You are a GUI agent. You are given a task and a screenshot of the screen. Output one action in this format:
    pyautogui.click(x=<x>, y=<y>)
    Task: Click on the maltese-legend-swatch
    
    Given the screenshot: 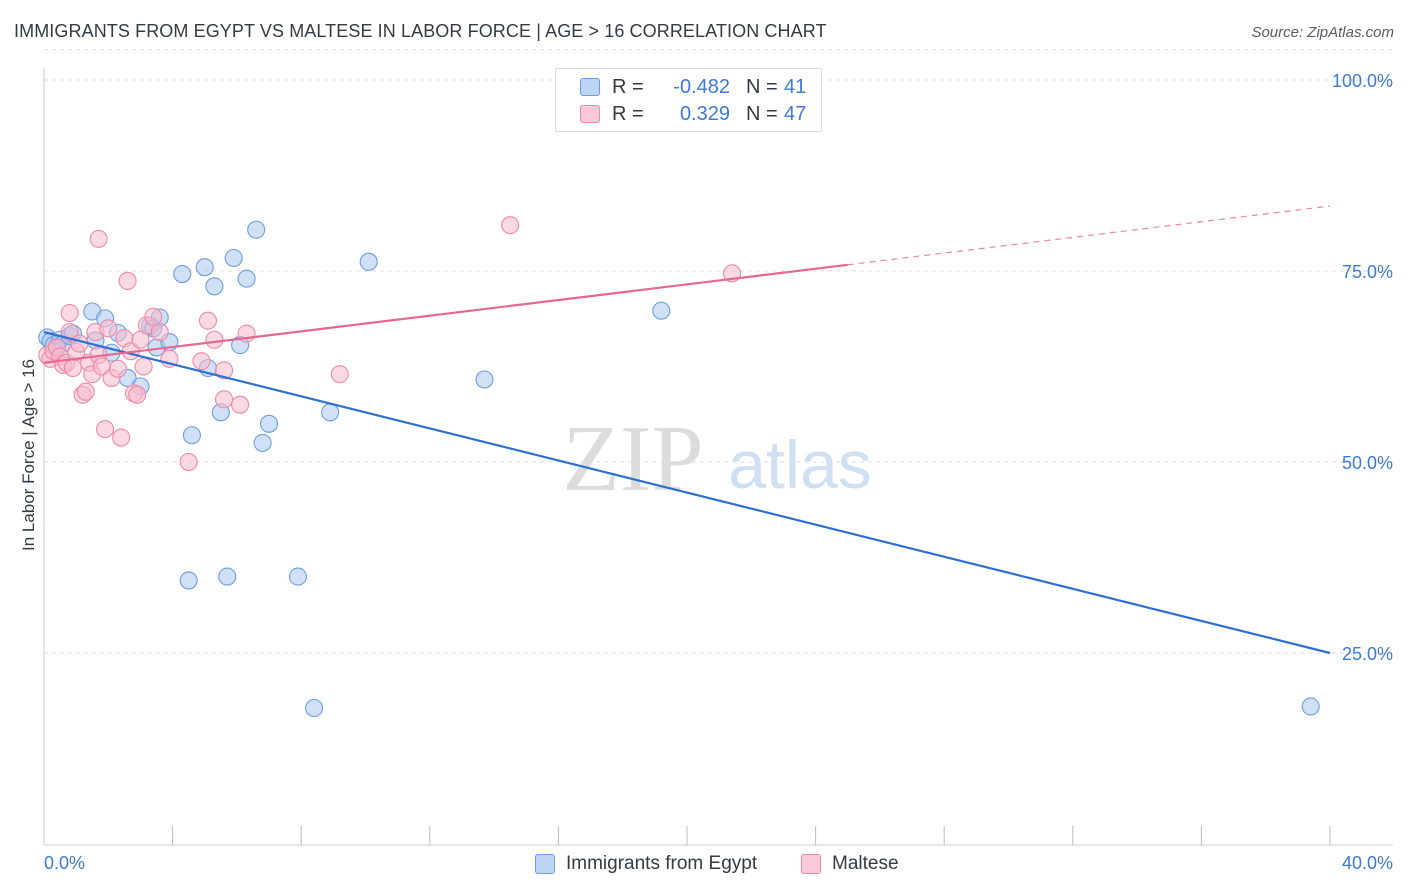 What is the action you would take?
    pyautogui.click(x=811, y=864)
    